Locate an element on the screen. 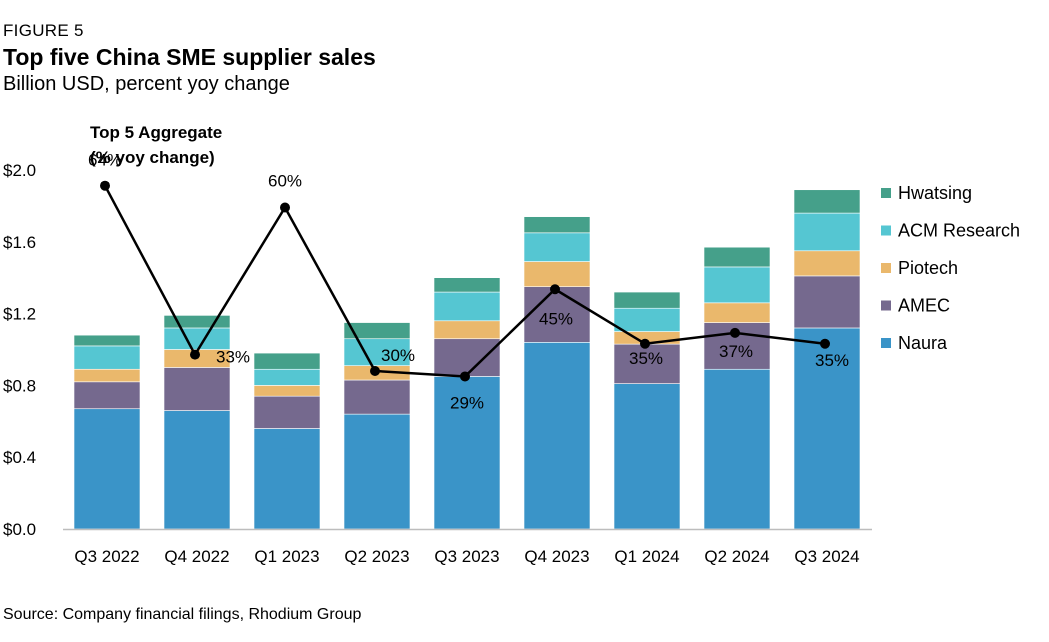 This screenshot has height=642, width=1049. y-tick-label: $0.8 is located at coordinates (19, 385).